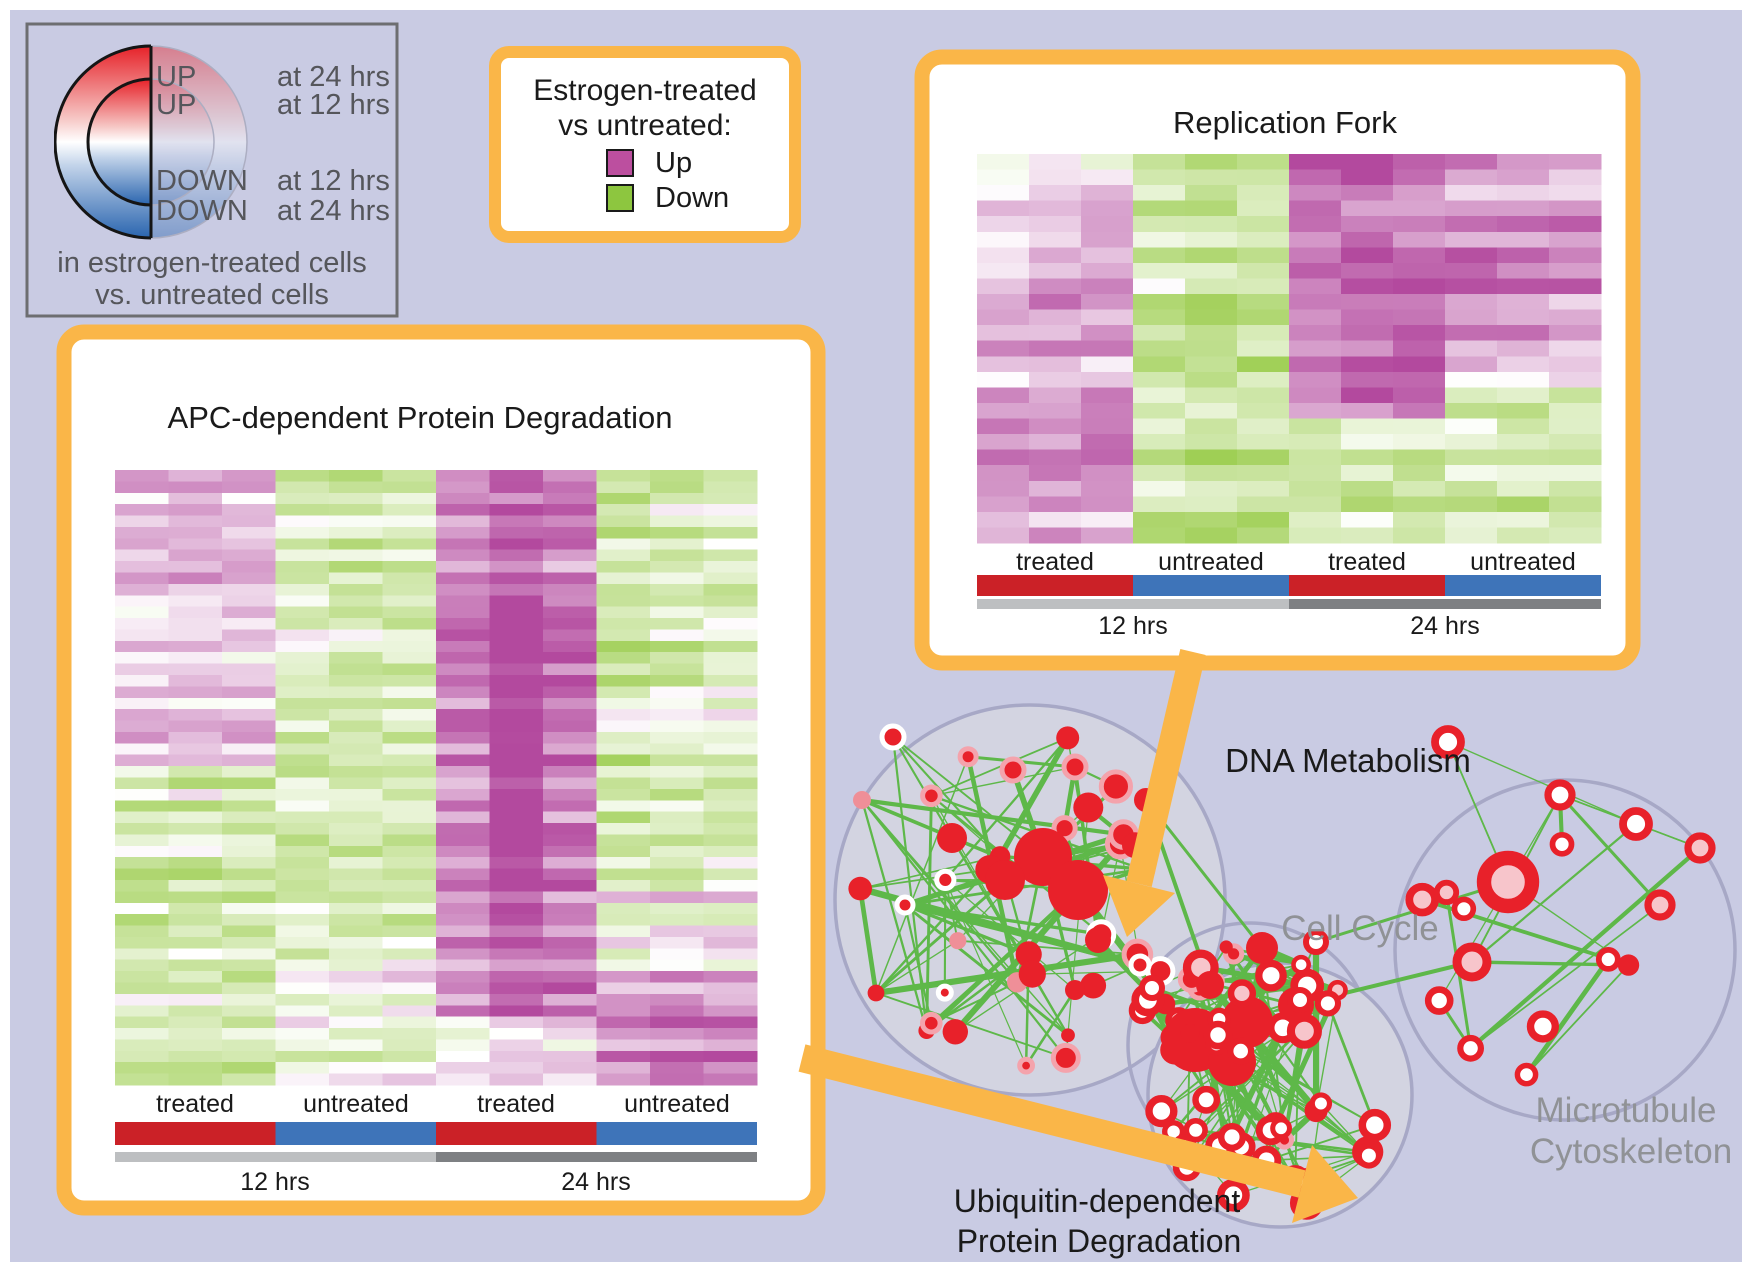 The width and height of the screenshot is (1750, 1284). I want to click on legend-treatment-title-line2: vs untreated:, so click(644, 125).